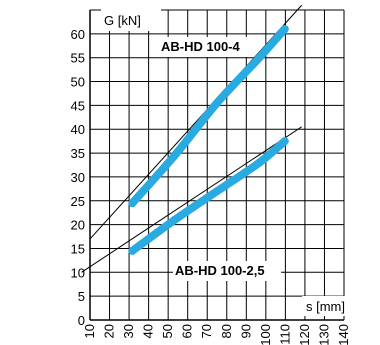 The image size is (380, 345). Describe the element at coordinates (226, 331) in the screenshot. I see `x-tick-label: 80` at that location.